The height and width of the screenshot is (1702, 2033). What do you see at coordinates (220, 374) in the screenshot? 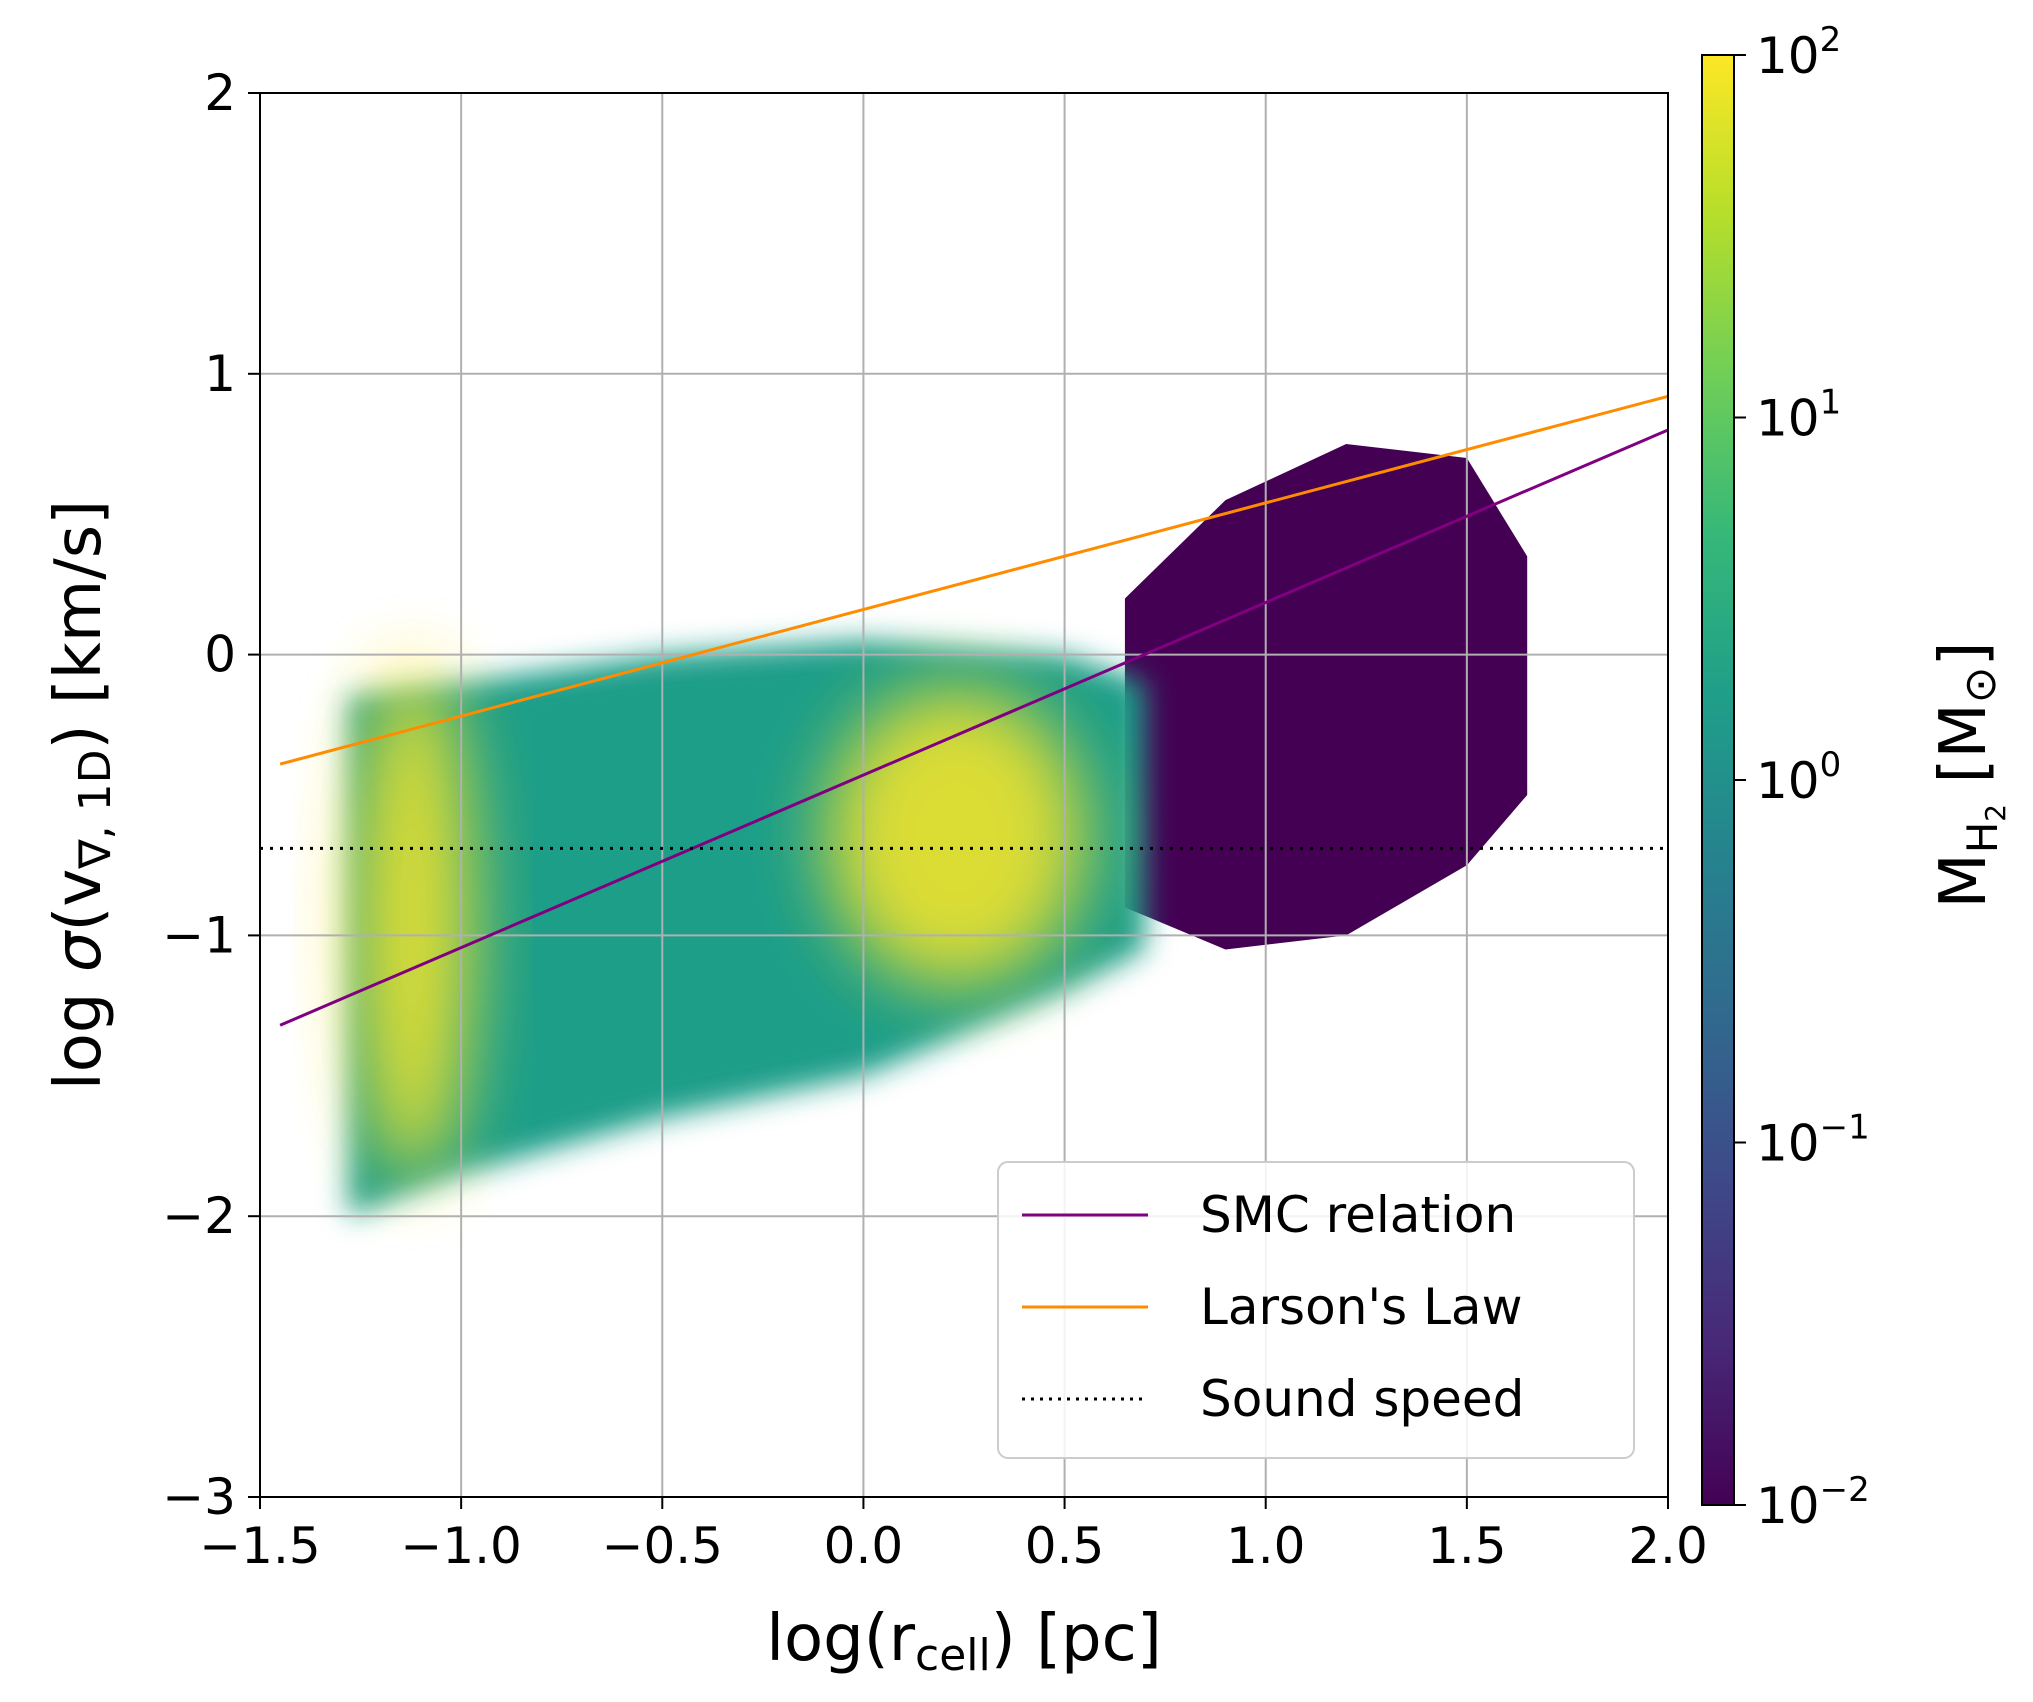
I see `y-tick-label-4: 1` at bounding box center [220, 374].